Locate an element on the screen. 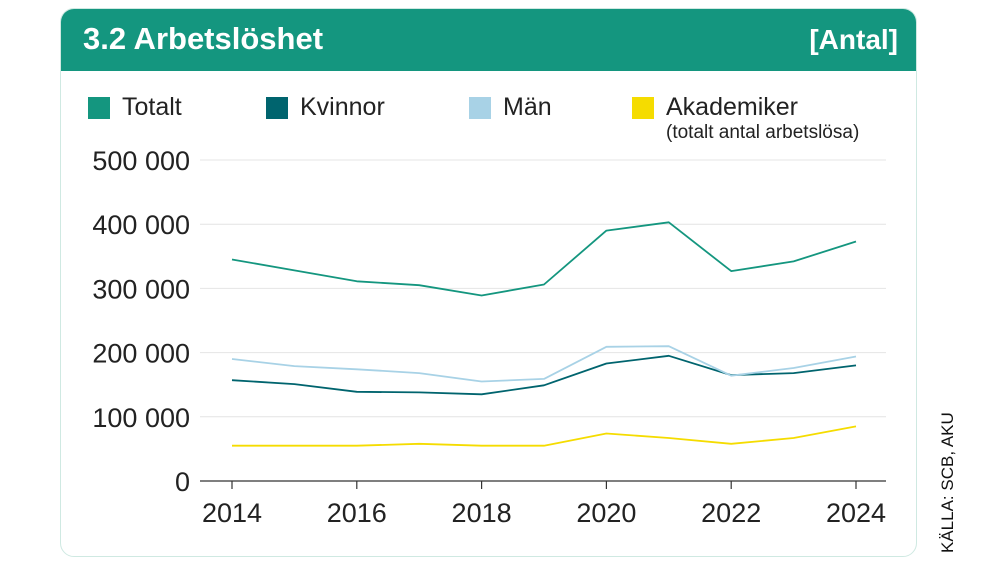 The height and width of the screenshot is (565, 1004). series-line-totalt is located at coordinates (544, 259).